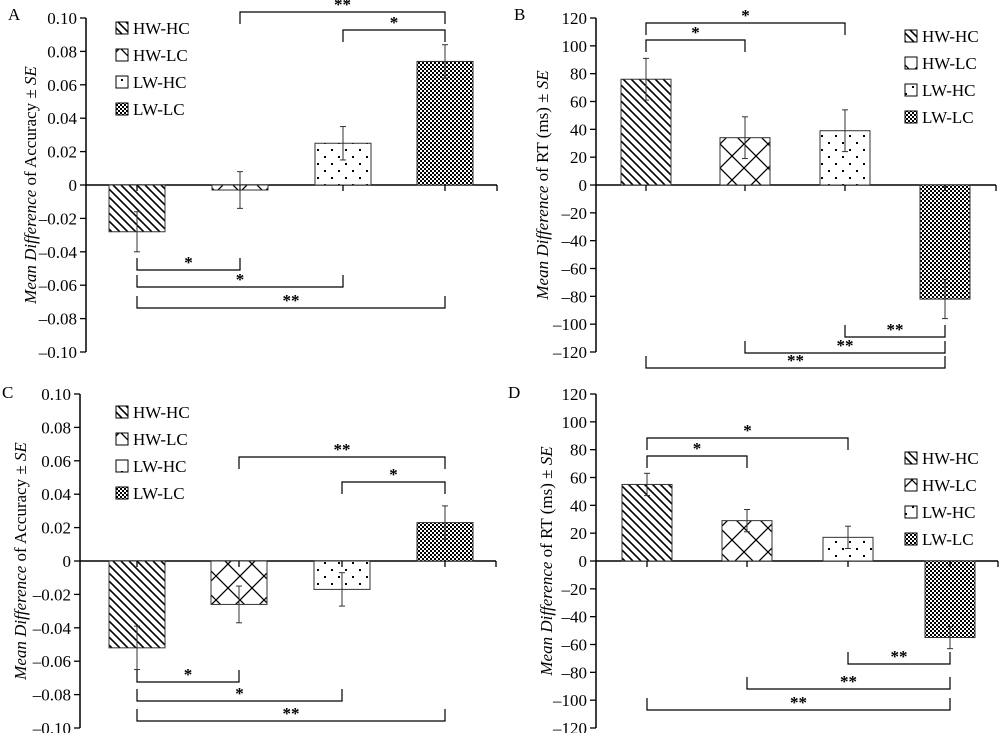 The width and height of the screenshot is (1000, 733). I want to click on legend-label: HW-LC, so click(160, 439).